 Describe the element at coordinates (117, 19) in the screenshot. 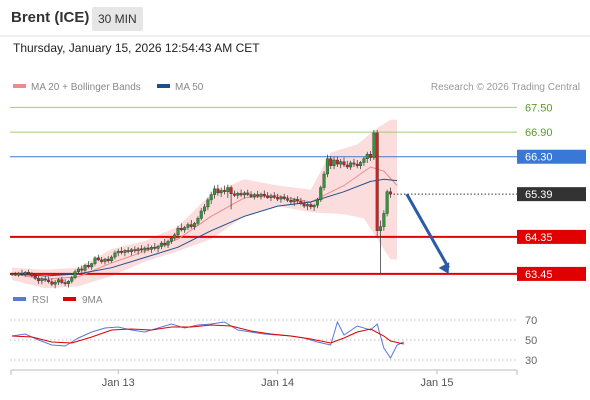

I see `interval-button: 30 MIN` at that location.